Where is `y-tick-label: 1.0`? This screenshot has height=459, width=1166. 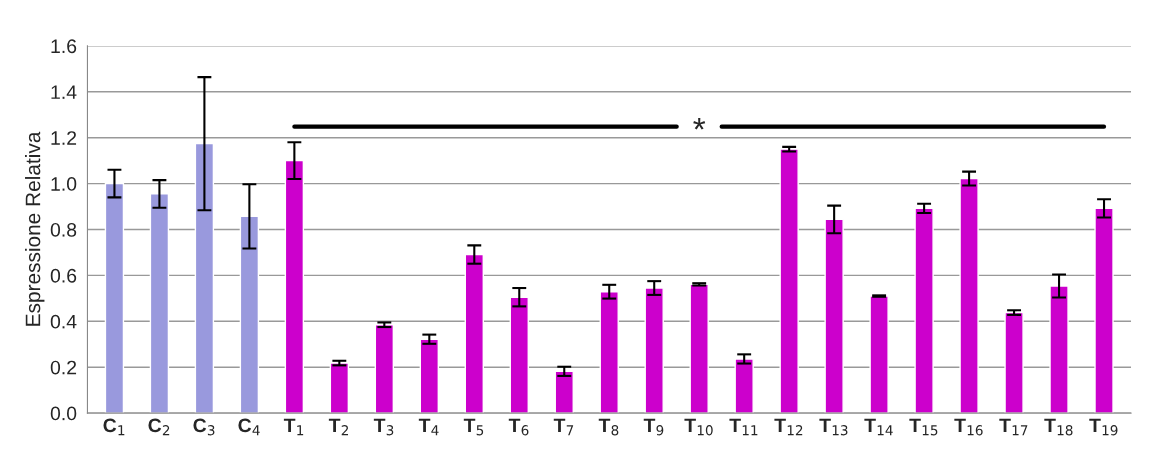 y-tick-label: 1.0 is located at coordinates (64, 184).